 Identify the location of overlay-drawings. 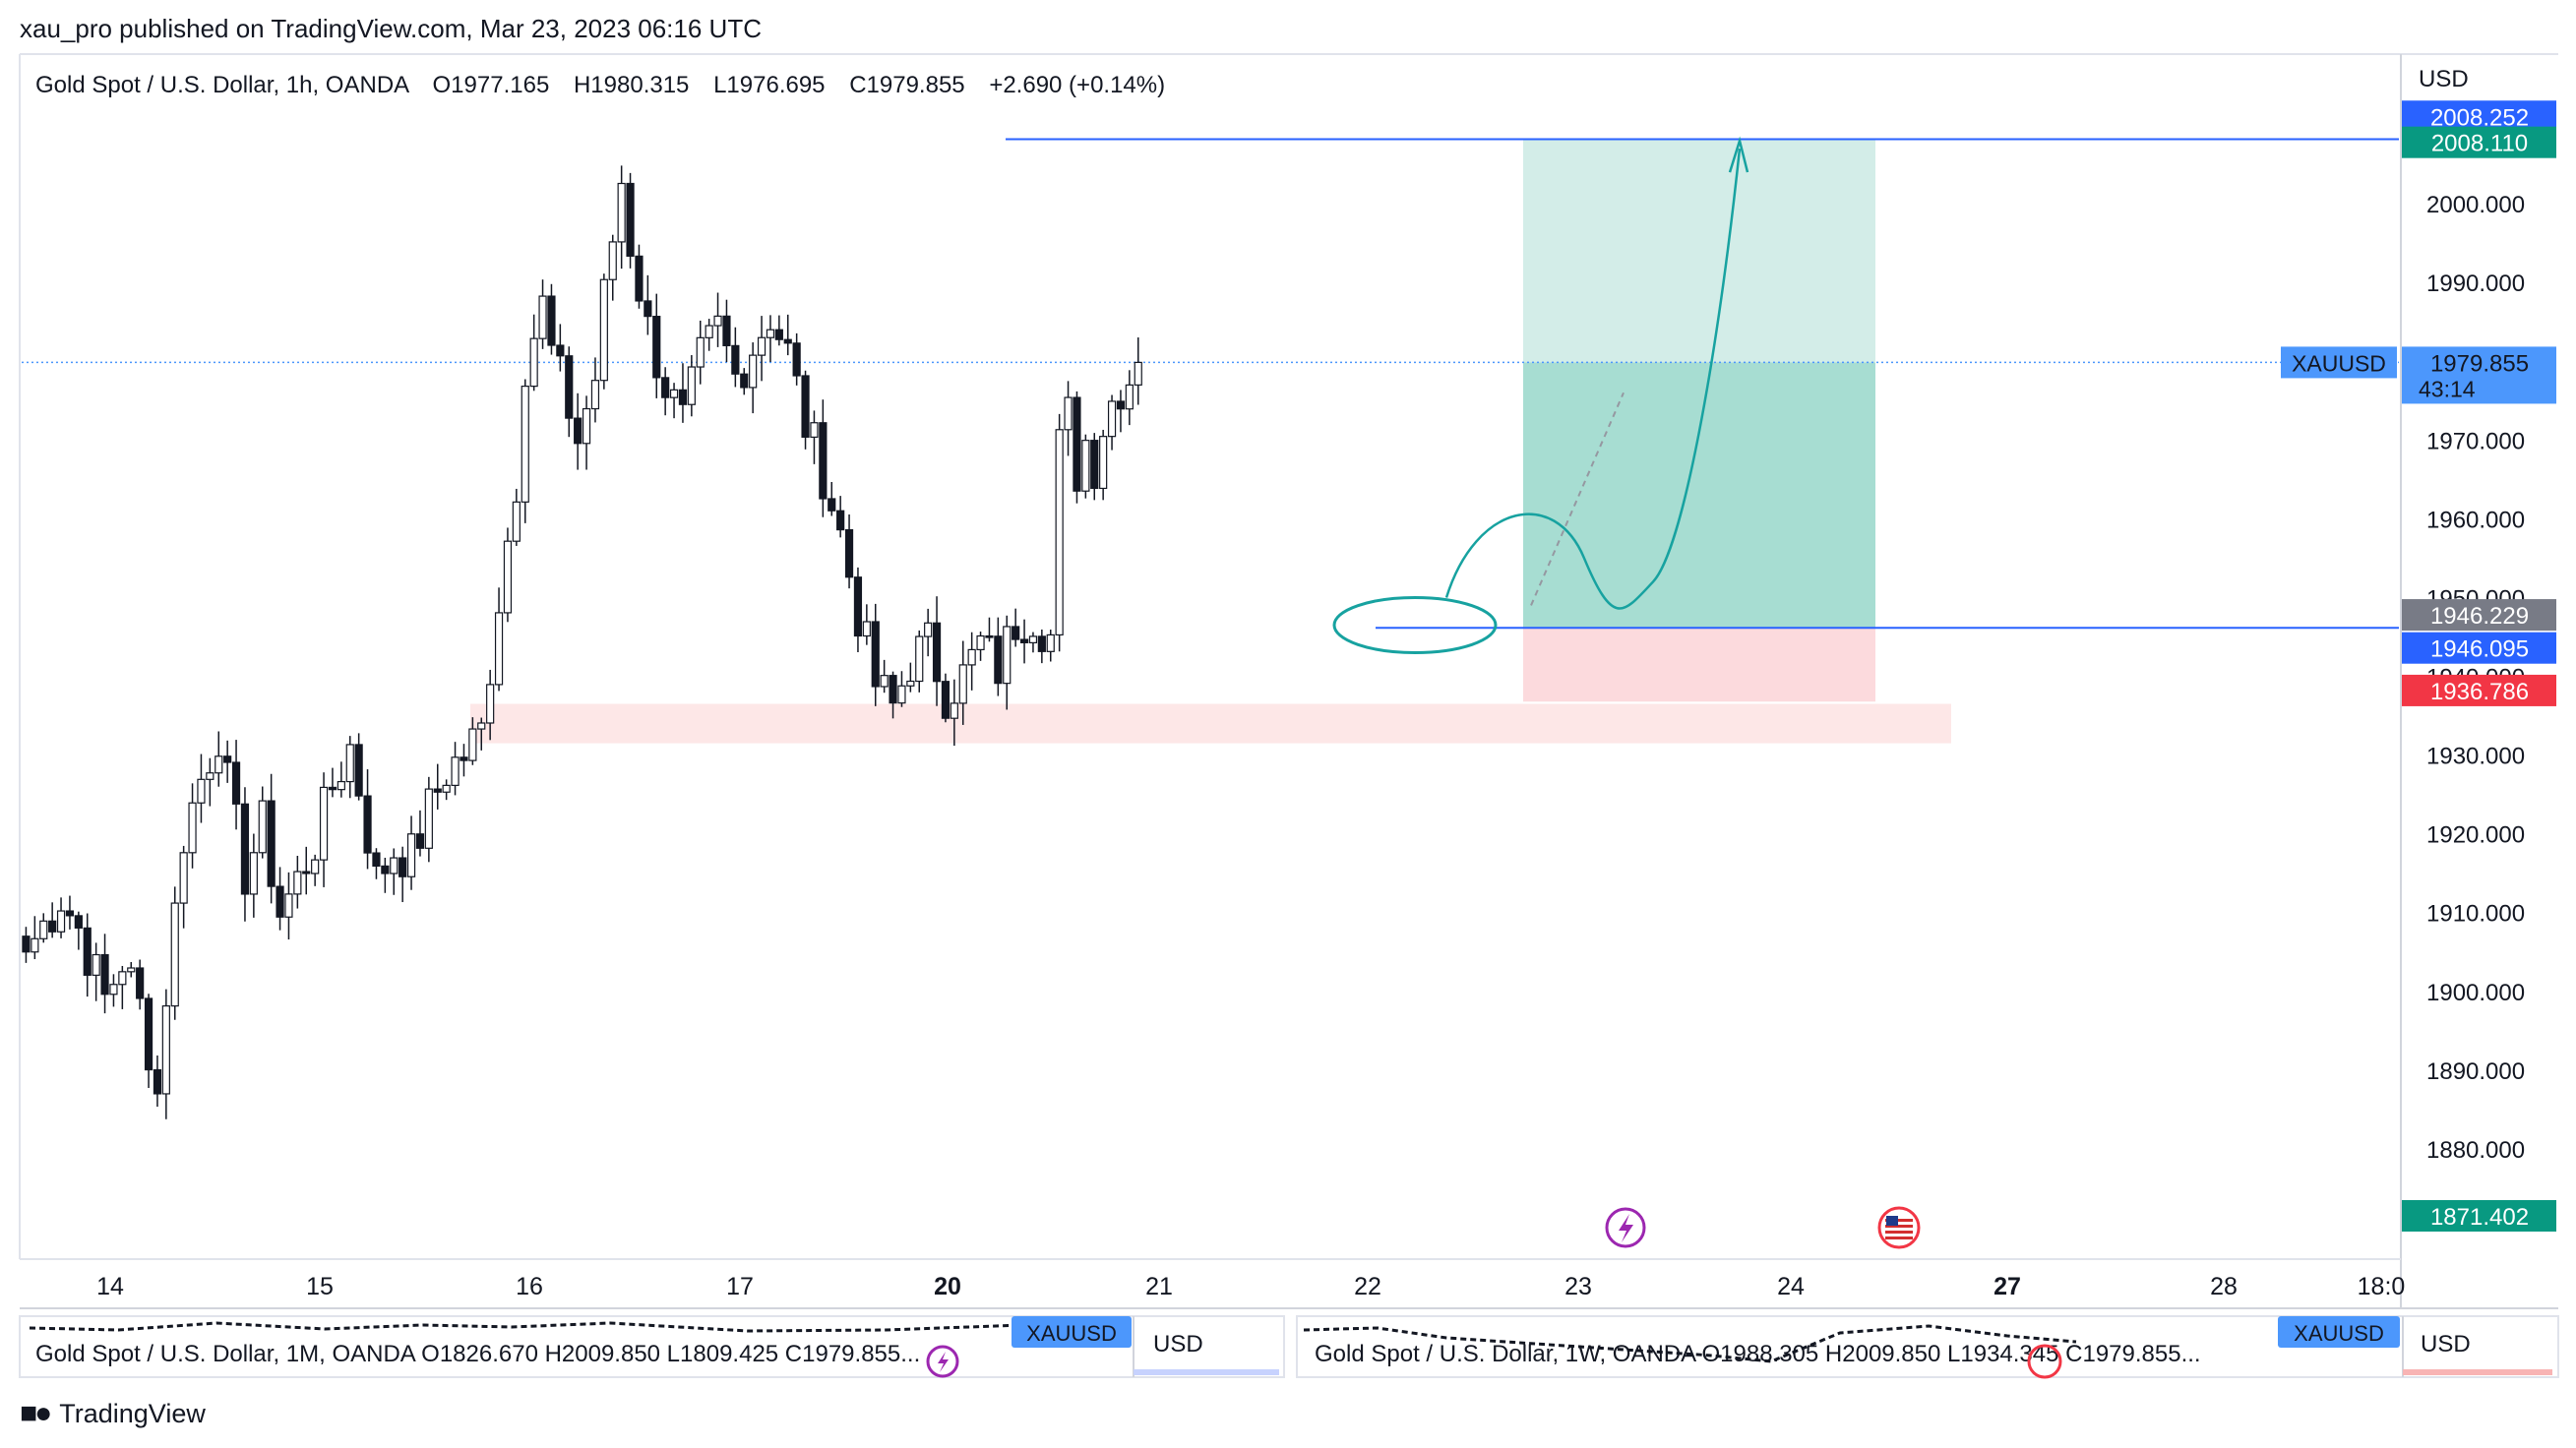
(1540, 395).